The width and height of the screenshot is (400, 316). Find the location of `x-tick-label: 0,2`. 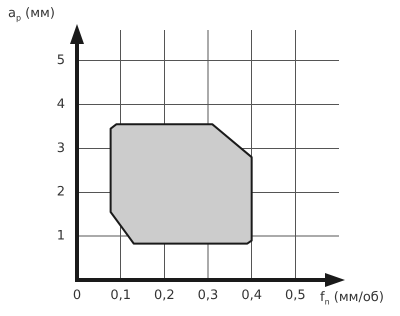

x-tick-label: 0,2 is located at coordinates (164, 296).